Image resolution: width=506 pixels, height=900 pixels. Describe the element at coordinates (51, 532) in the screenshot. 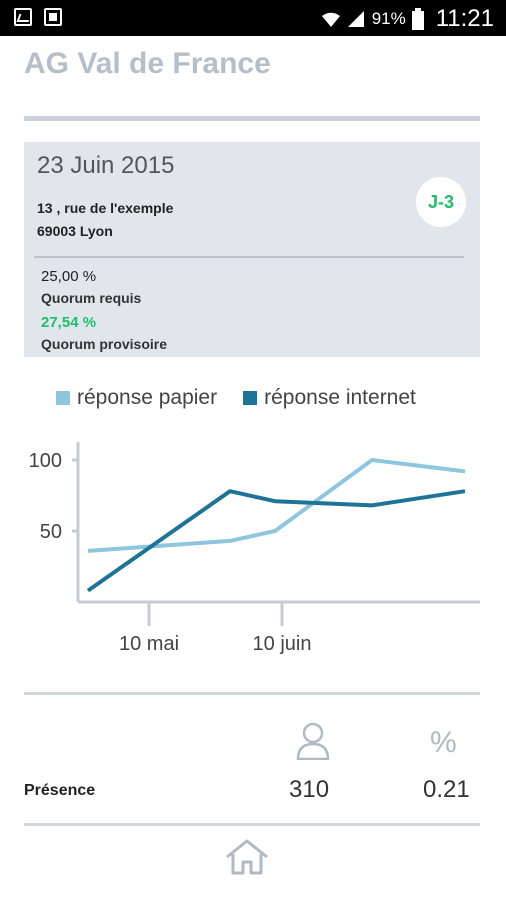

I see `y-tick-label: 50` at that location.